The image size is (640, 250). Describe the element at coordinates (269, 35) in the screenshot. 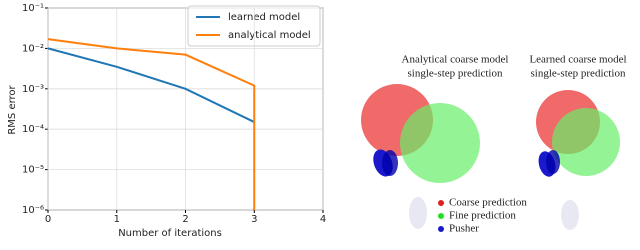

I see `legend-label: analytical model` at that location.